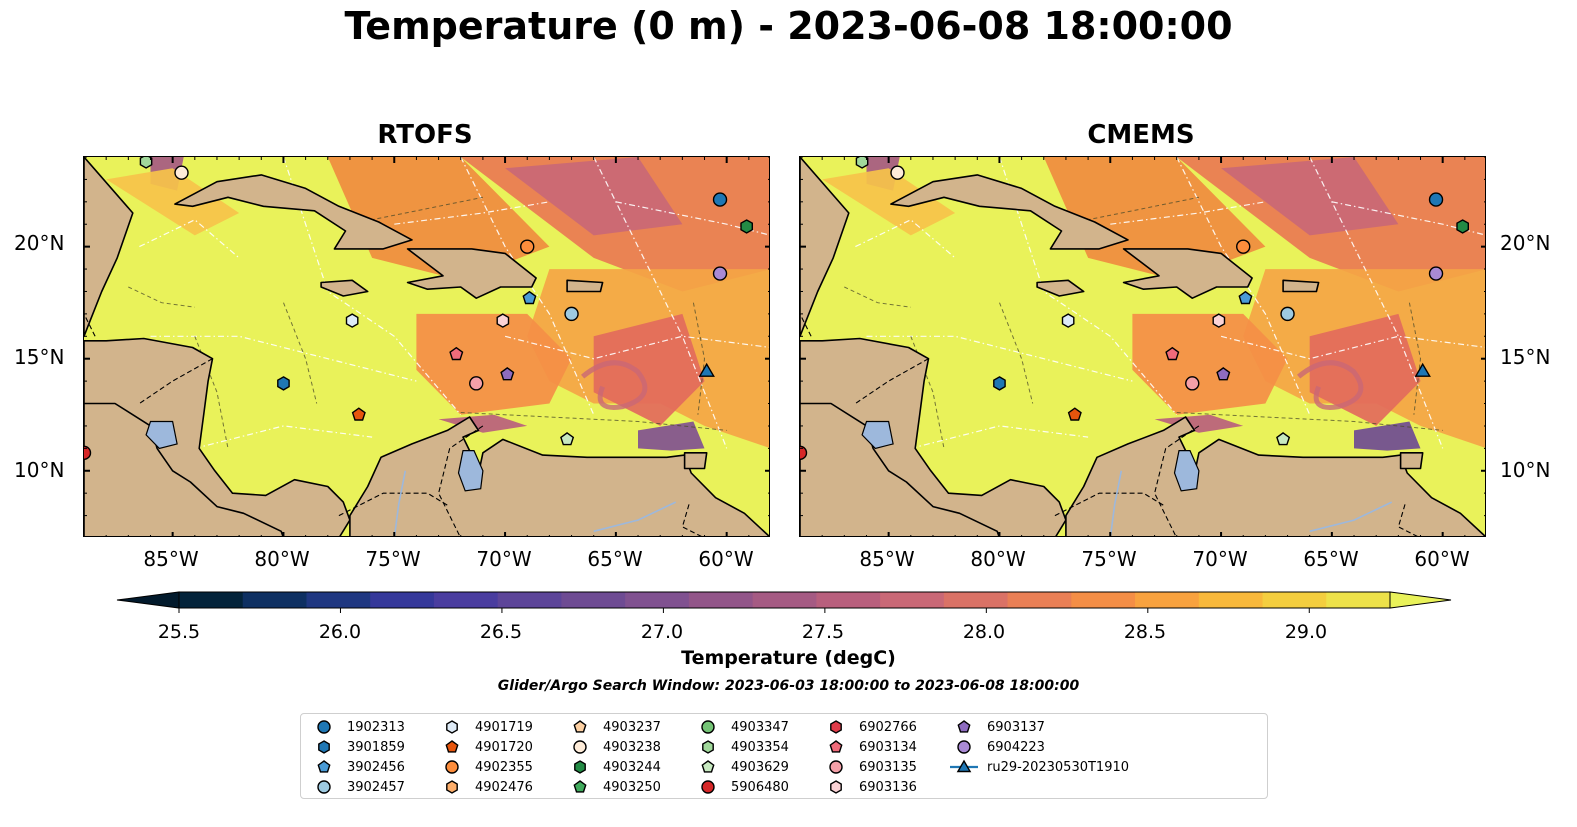 Image resolution: width=1577 pixels, height=827 pixels. I want to click on legend-marker-triangle-line-icon, so click(964, 766).